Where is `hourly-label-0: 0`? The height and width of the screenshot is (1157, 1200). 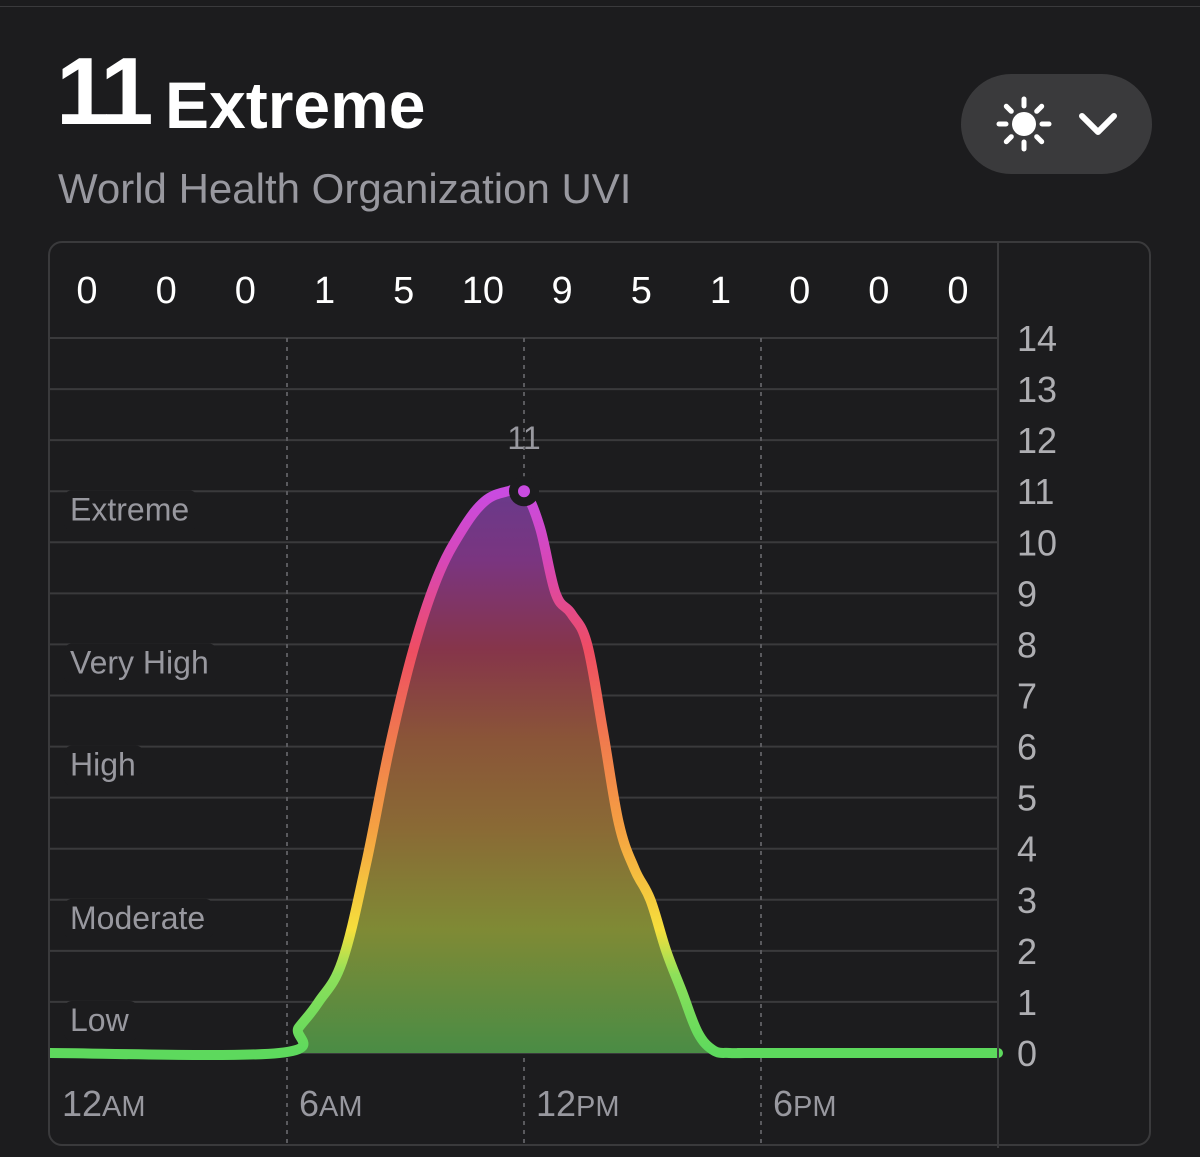 hourly-label-0: 0 is located at coordinates (86, 291).